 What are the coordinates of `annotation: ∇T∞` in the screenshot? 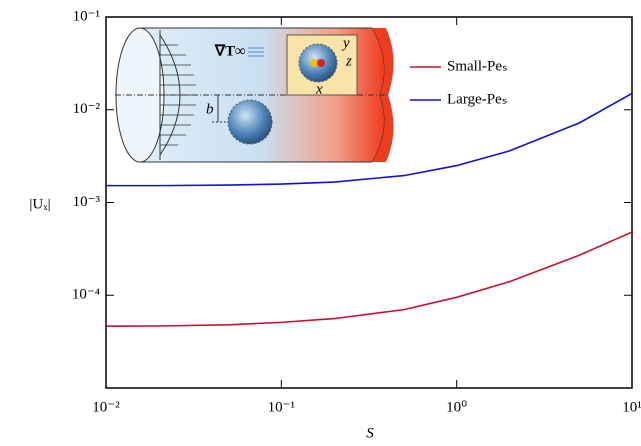 It's located at (230, 51).